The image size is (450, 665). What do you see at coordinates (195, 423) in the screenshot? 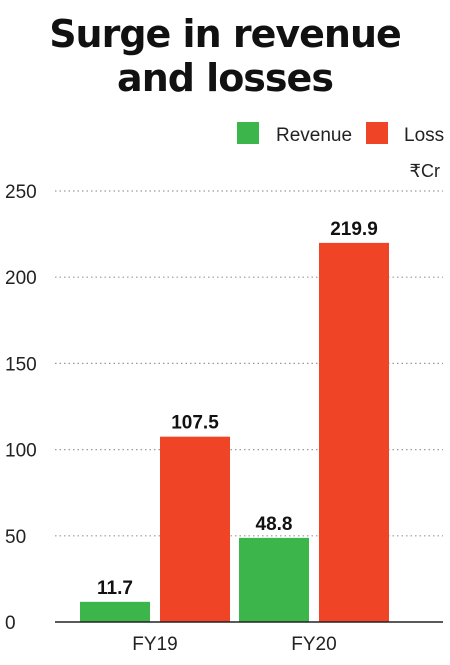
I see `value-label-loss-fy19: 107.5` at bounding box center [195, 423].